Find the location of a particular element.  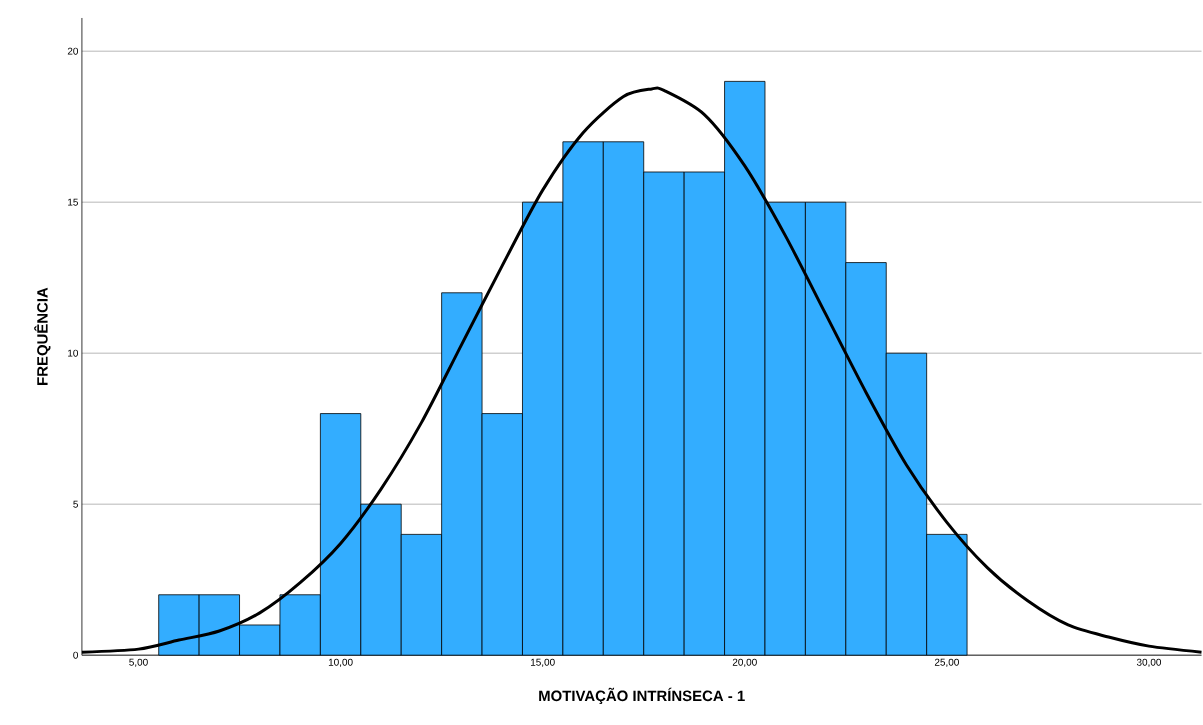

y-tick-label: 20 is located at coordinates (73, 51).